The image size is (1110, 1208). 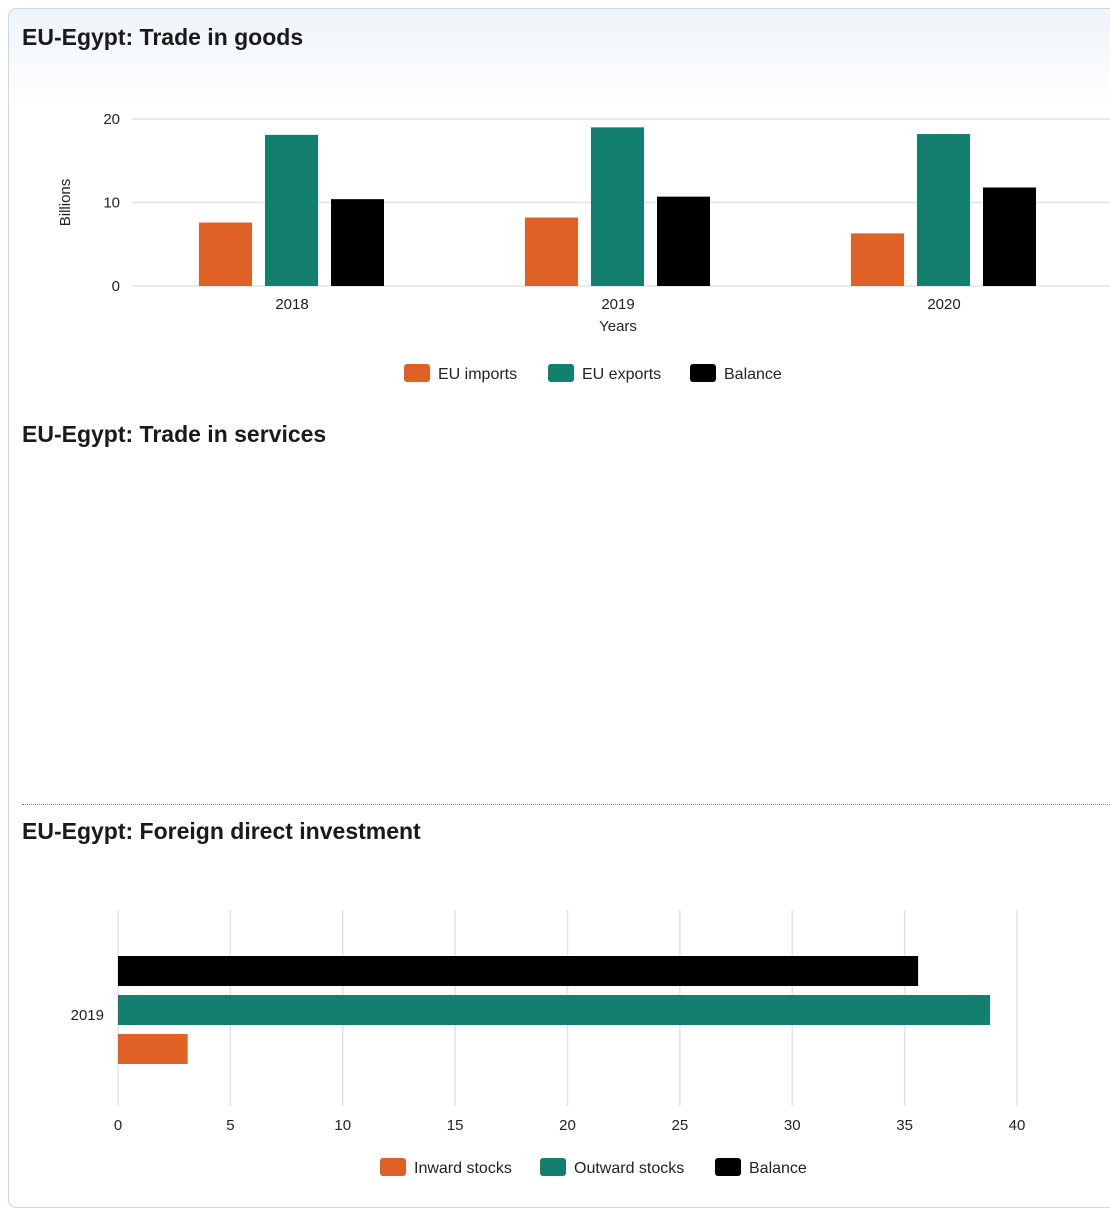 What do you see at coordinates (342, 1125) in the screenshot?
I see `fdi-xtick-2: 10` at bounding box center [342, 1125].